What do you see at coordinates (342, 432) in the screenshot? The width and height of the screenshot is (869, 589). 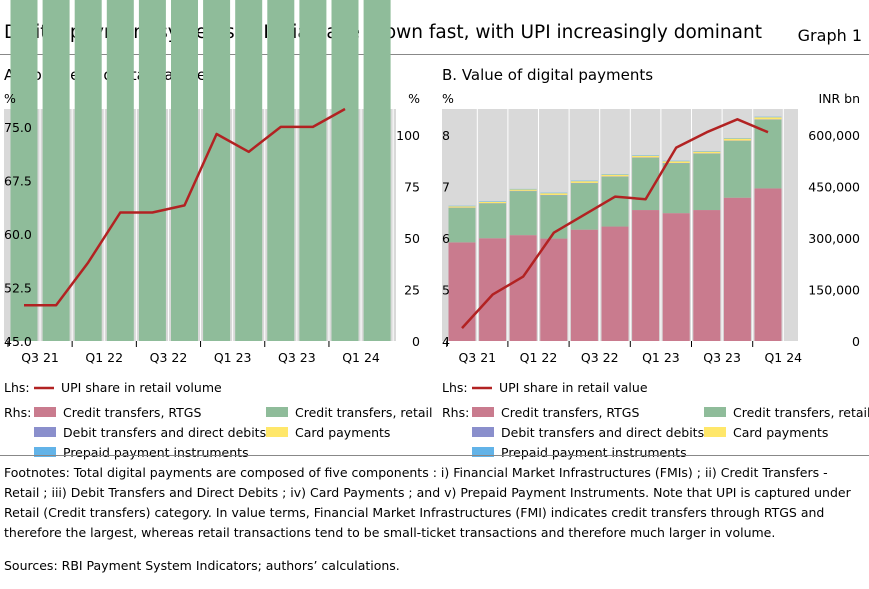 I see `legend-series-label: Card payments` at bounding box center [342, 432].